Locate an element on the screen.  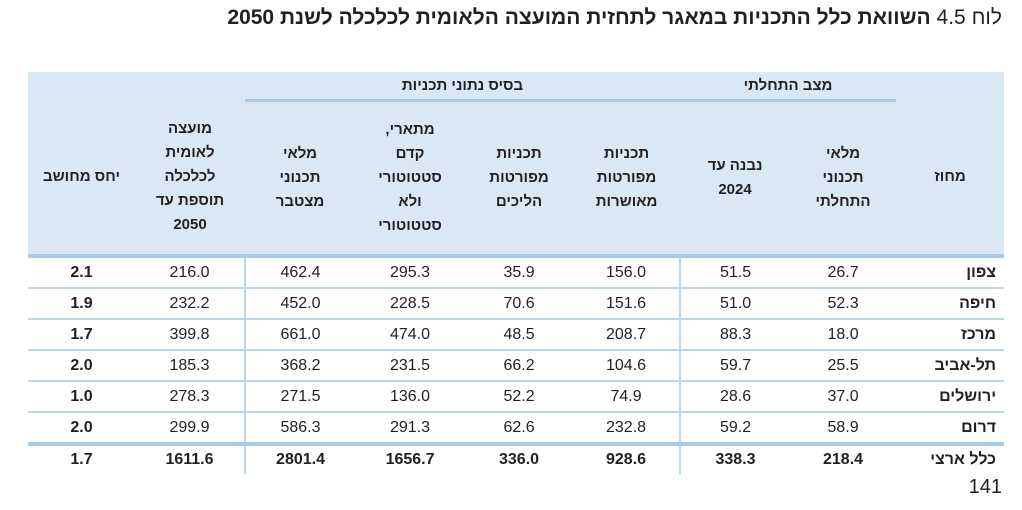
cell-cumulative-stock: 462.4 is located at coordinates (299, 272).